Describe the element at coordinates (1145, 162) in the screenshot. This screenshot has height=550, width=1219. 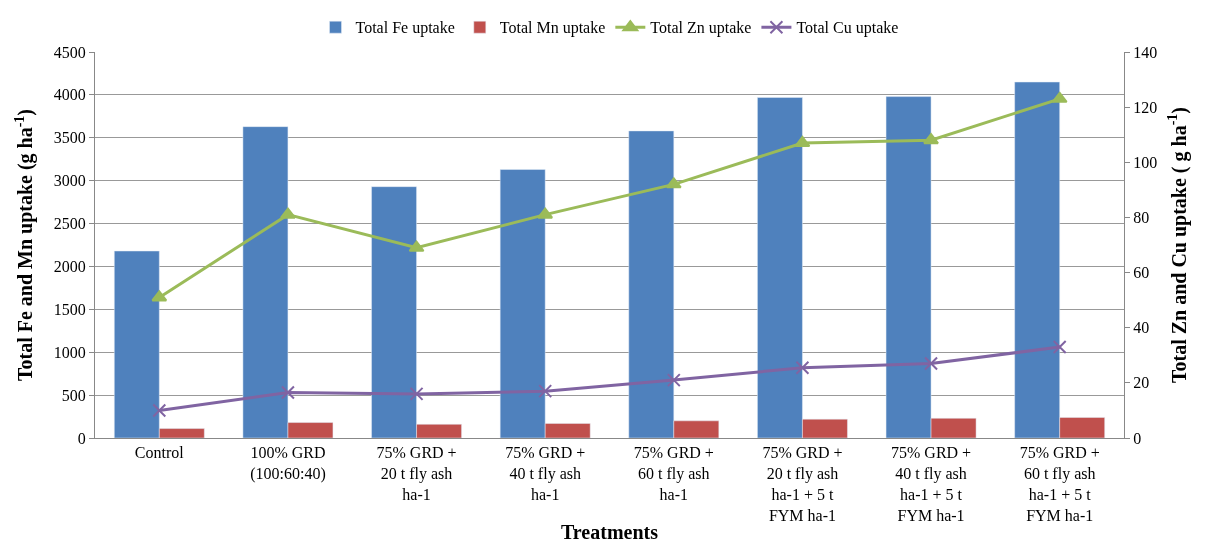
I see `y2-tick-label: 100` at that location.